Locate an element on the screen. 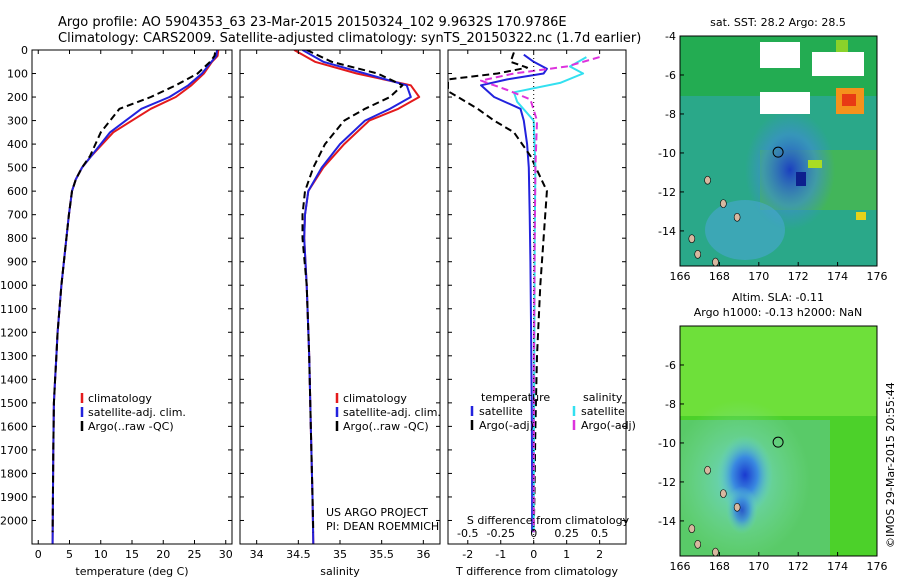 This screenshot has width=900, height=580. x-tick-label: 2 is located at coordinates (599, 554).